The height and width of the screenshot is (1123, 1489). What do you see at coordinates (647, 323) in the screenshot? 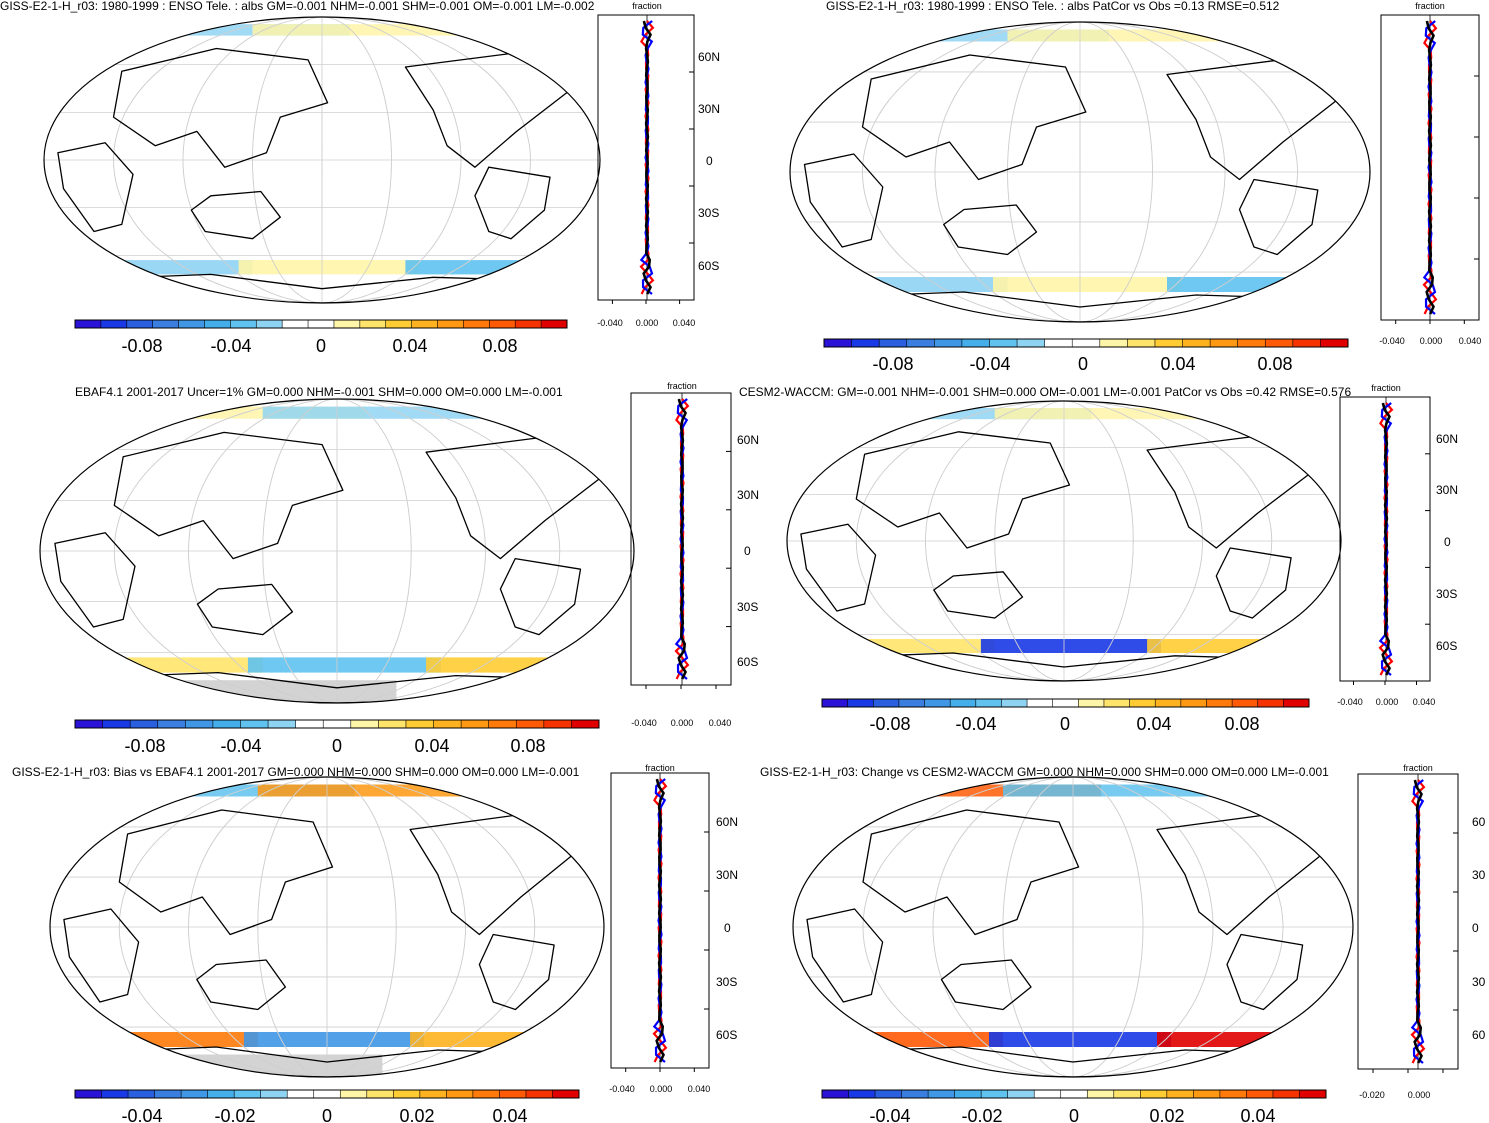
I see `panel-1-profile-xtick-2: 0.000` at bounding box center [647, 323].